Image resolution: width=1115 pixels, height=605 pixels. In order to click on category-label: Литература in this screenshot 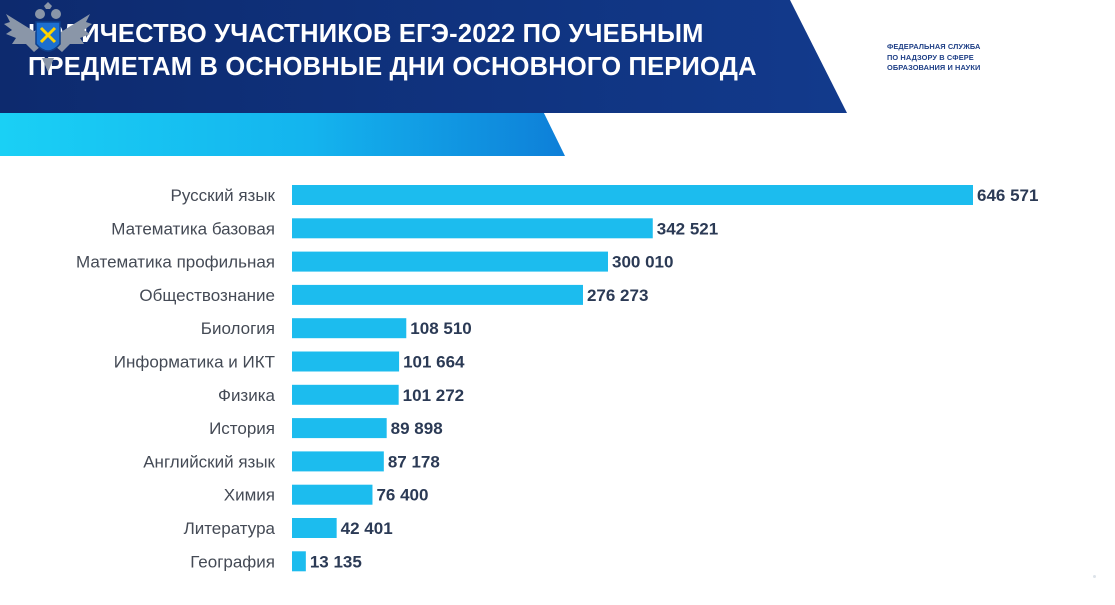, I will do `click(230, 528)`.